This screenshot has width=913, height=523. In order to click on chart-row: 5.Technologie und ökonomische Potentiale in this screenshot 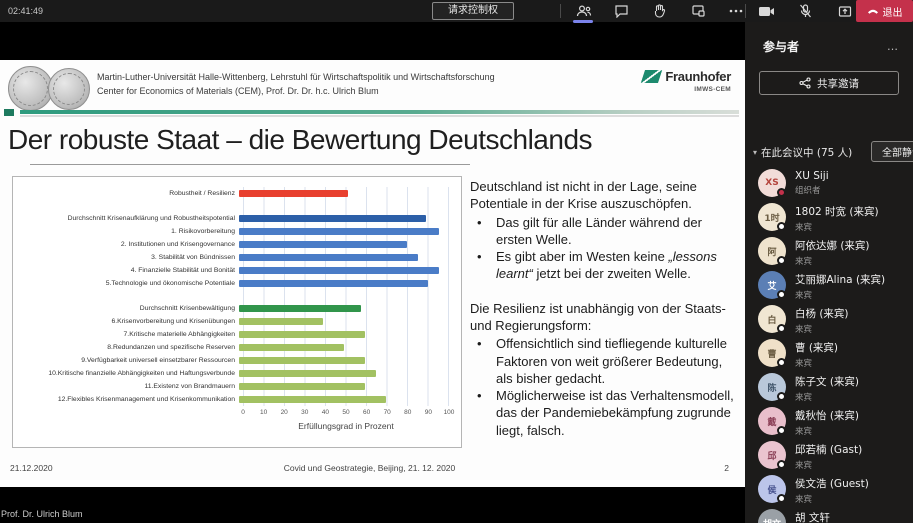, I will do `click(233, 283)`.